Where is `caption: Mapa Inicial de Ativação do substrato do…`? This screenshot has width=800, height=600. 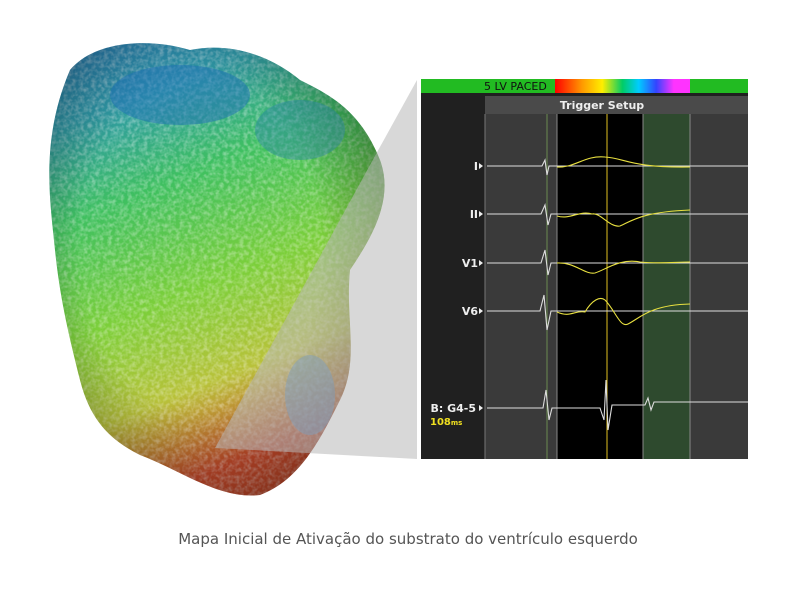 caption: Mapa Inicial de Ativação do substrato do… is located at coordinates (408, 539).